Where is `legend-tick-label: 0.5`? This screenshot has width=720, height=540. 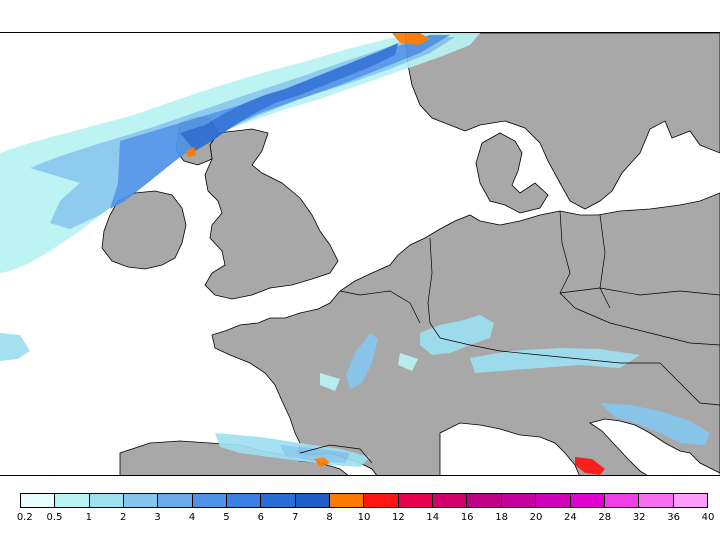 legend-tick-label: 0.5 is located at coordinates (54, 517).